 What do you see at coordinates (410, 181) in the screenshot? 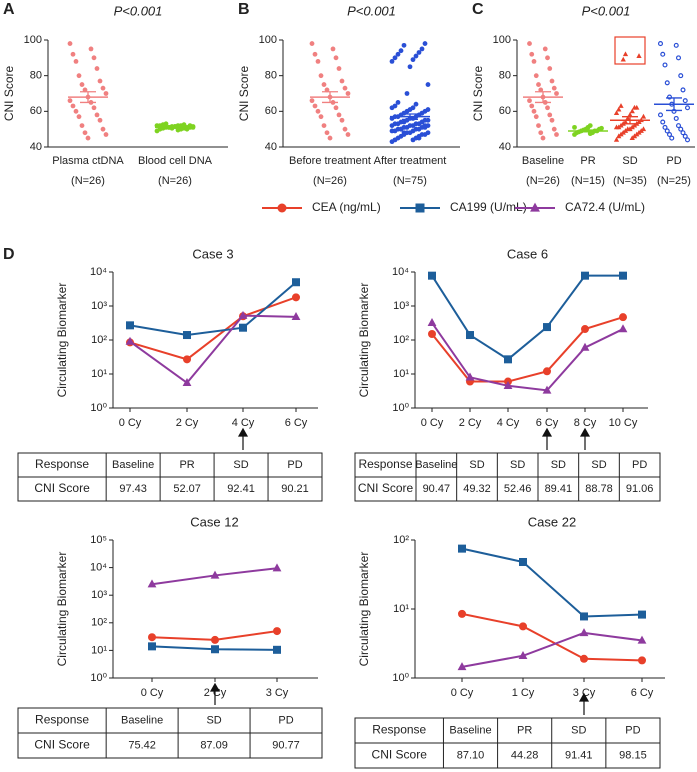
I see `x-sublabel: (N=75)` at bounding box center [410, 181].